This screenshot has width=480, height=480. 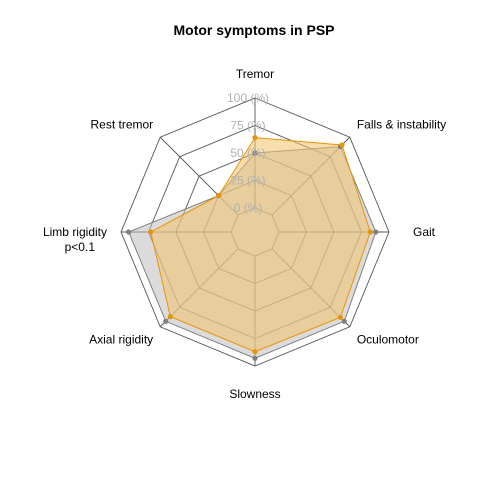 I want to click on tick-label: 50 (%), so click(x=247, y=153).